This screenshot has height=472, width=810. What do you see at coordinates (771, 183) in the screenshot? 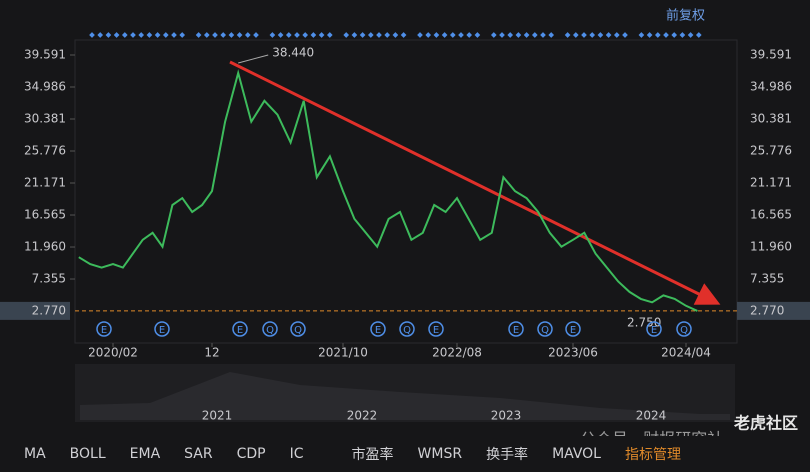
I see `y-tick-label-right: 21.171` at bounding box center [771, 183].